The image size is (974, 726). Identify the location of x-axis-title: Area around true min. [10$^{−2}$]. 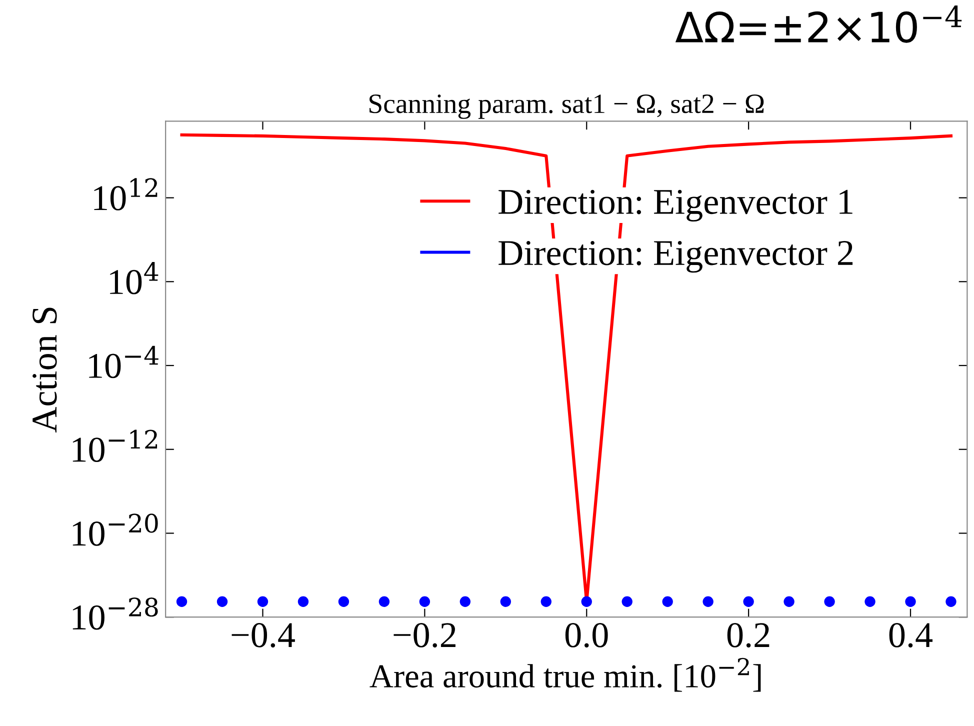
(565, 675).